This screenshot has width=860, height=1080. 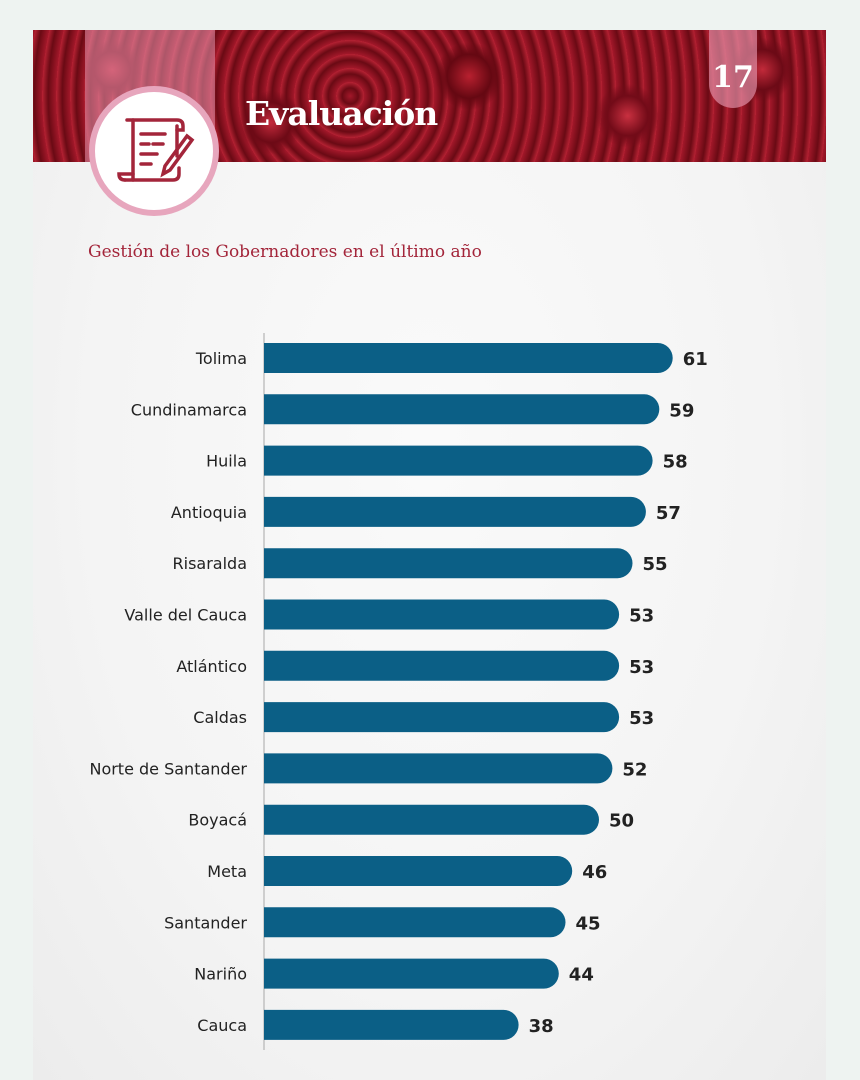 What do you see at coordinates (668, 513) in the screenshot?
I see `data-label: 57` at bounding box center [668, 513].